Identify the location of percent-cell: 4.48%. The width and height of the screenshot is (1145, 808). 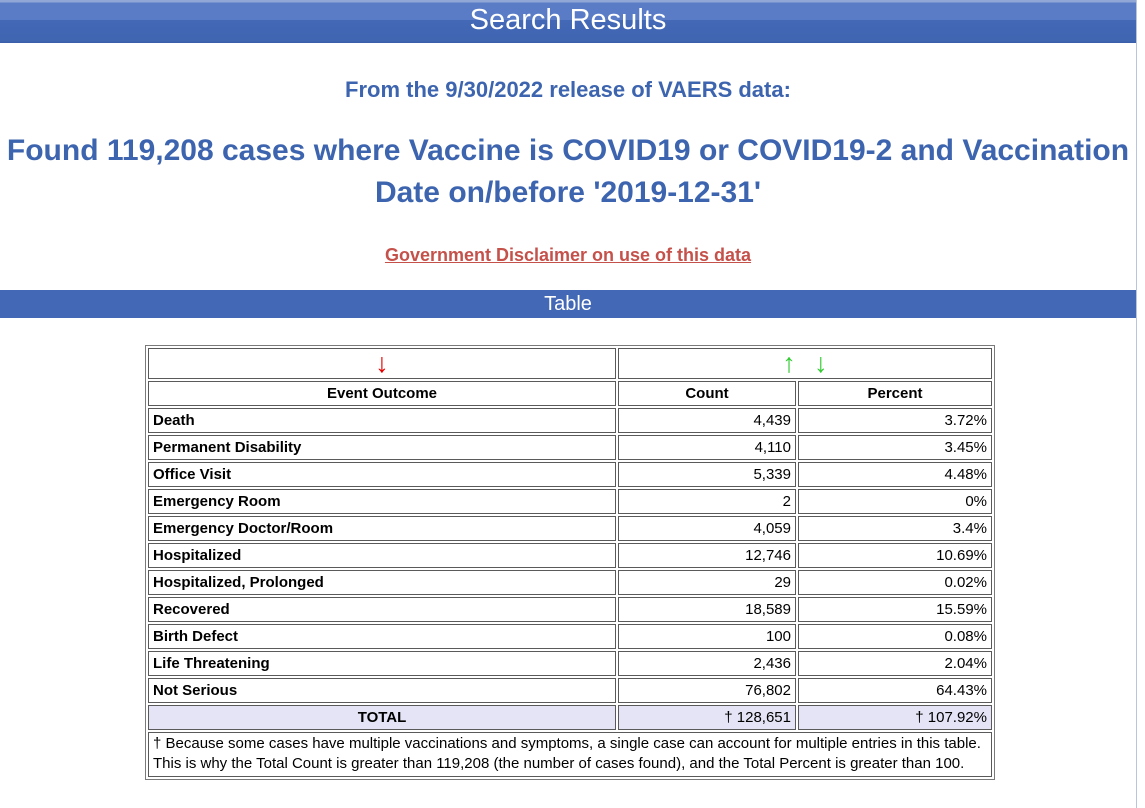
(895, 474).